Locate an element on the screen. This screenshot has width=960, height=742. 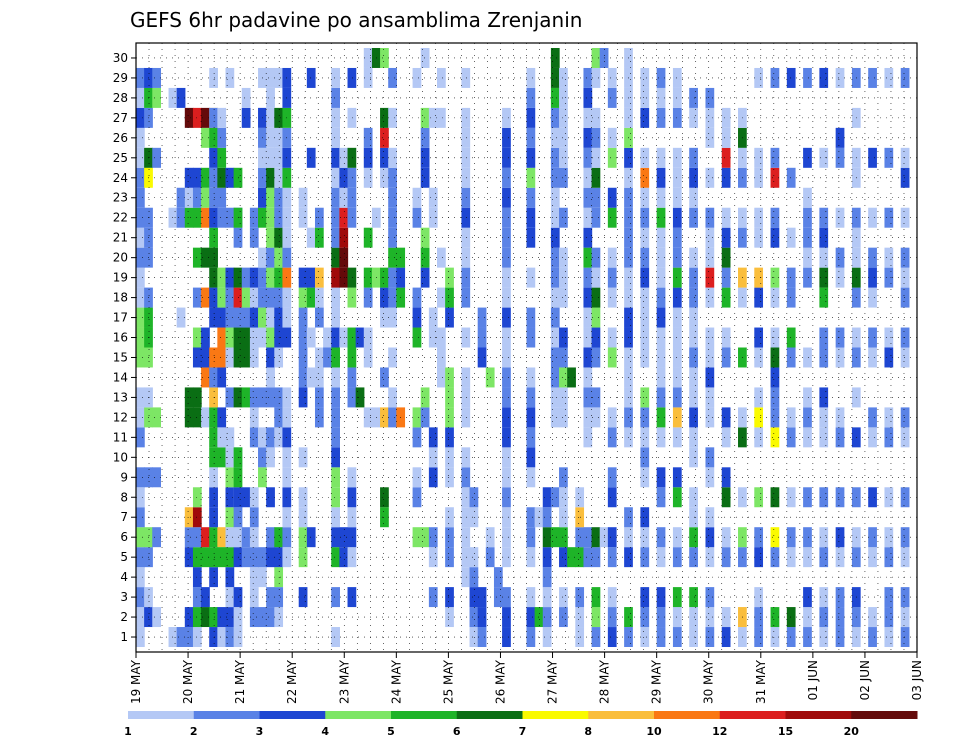
y-tick-label: 2 is located at coordinates (124, 617).